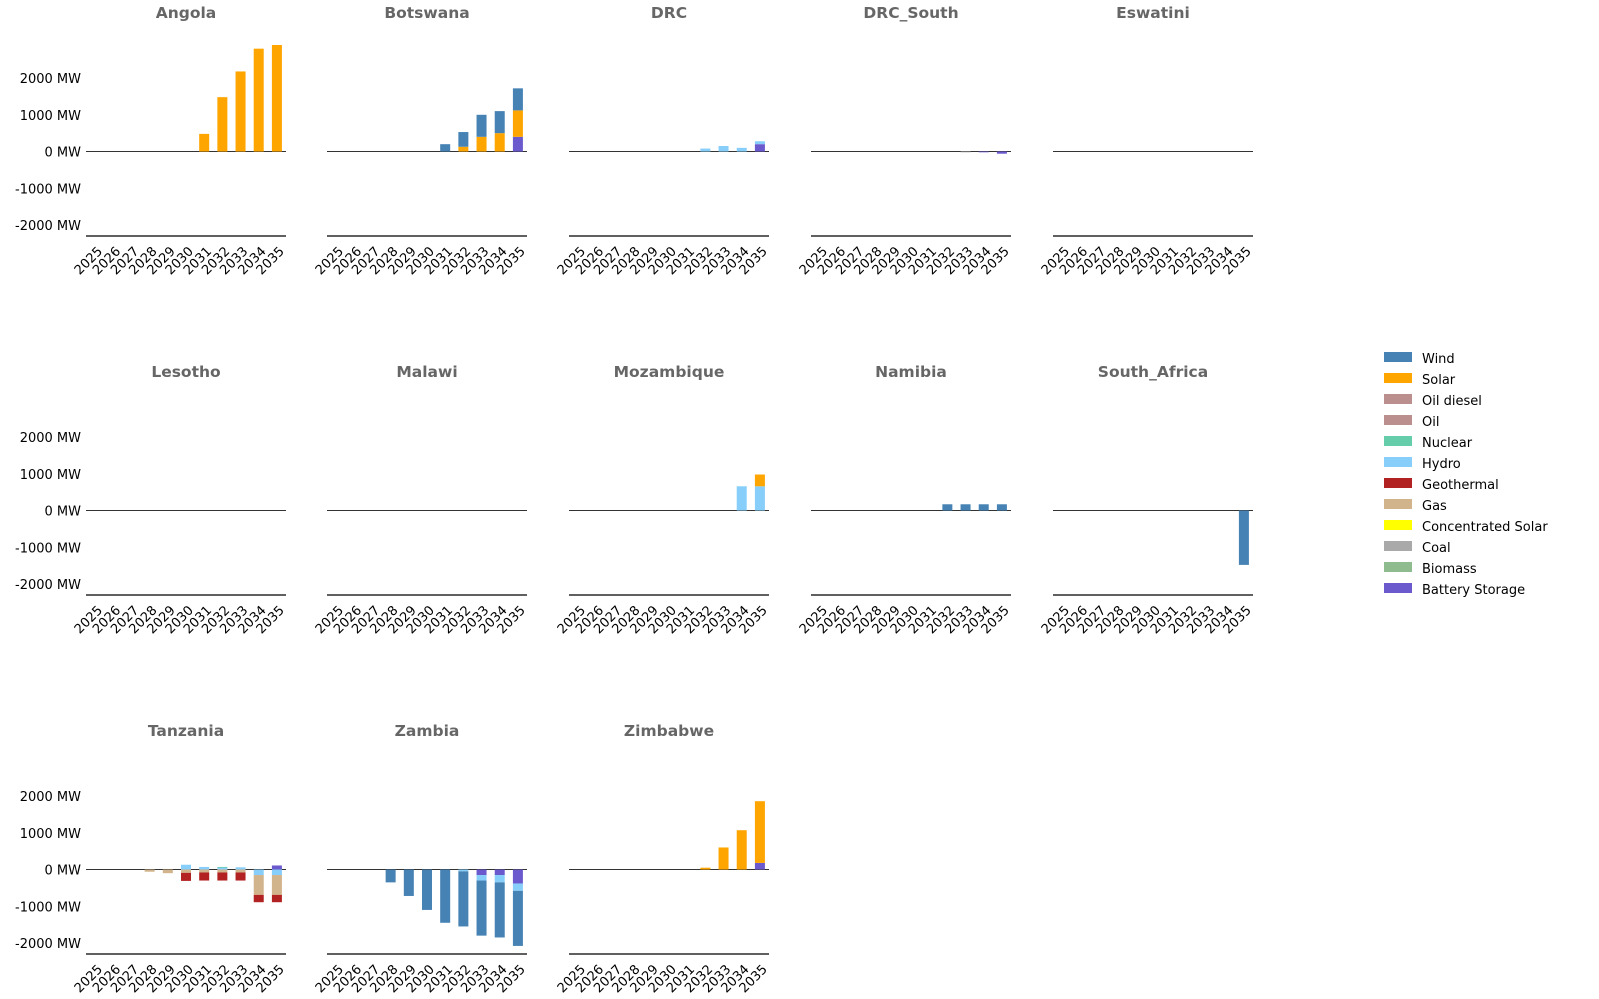 Image resolution: width=1599 pixels, height=999 pixels. Describe the element at coordinates (240, 876) in the screenshot. I see `bar-geothermal-2033` at that location.